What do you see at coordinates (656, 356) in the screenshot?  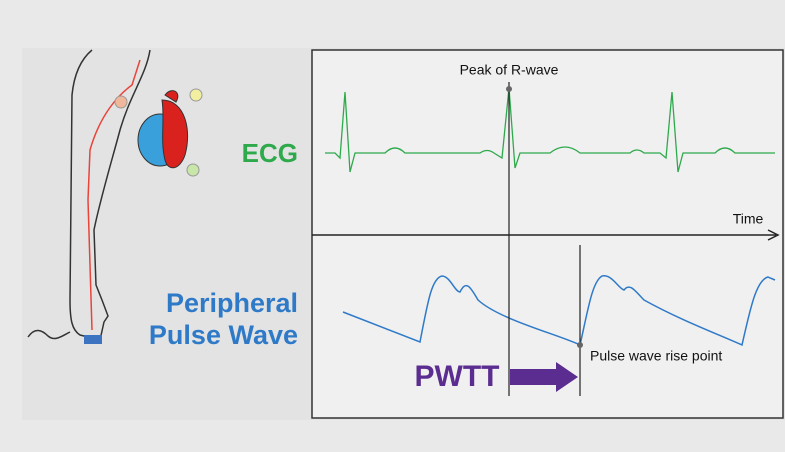 I see `rise-point-label: Pulse wave rise point` at bounding box center [656, 356].